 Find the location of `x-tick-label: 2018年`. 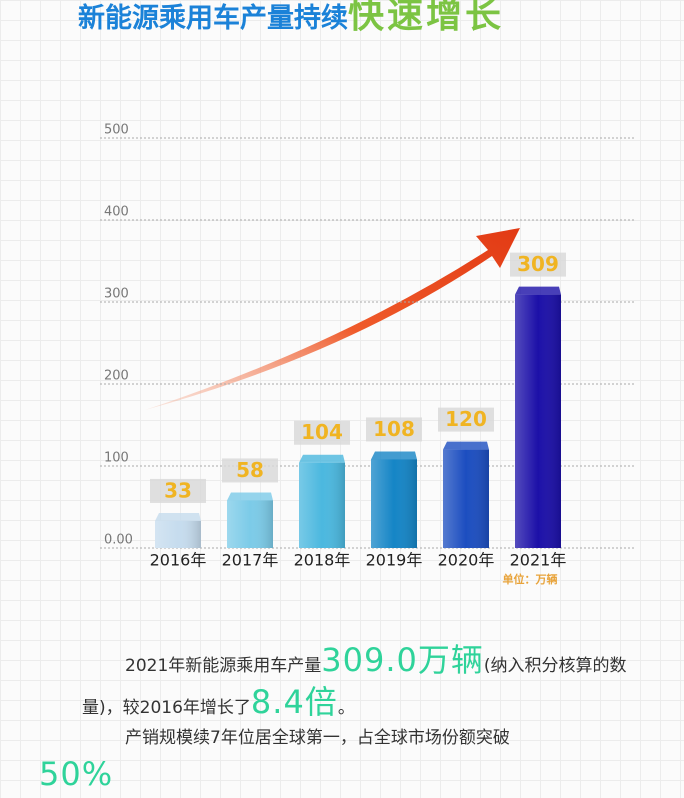

x-tick-label: 2018年 is located at coordinates (322, 560).